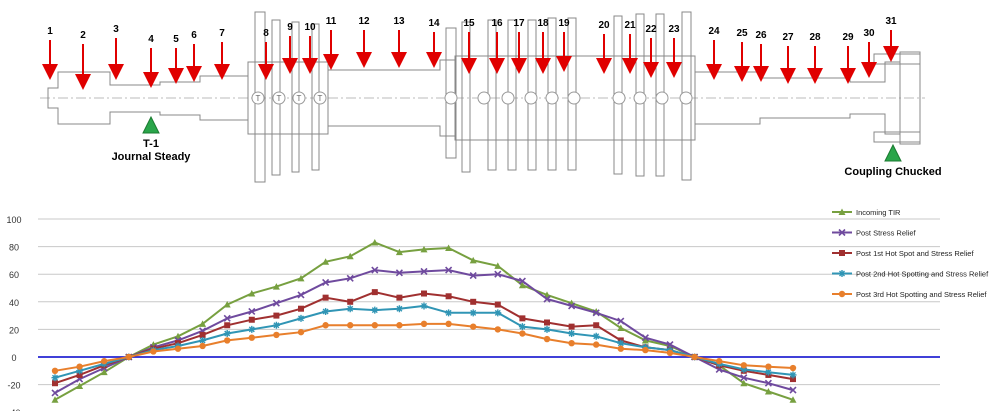 Image resolution: width=1000 pixels, height=416 pixels. I want to click on station-label: 9, so click(290, 27).